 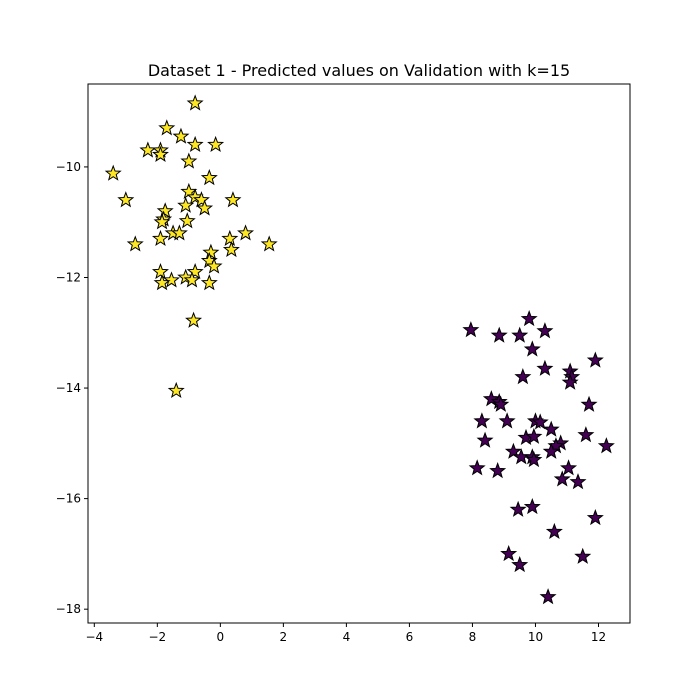 What do you see at coordinates (473, 637) in the screenshot?
I see `x-tick-label: 8` at bounding box center [473, 637].